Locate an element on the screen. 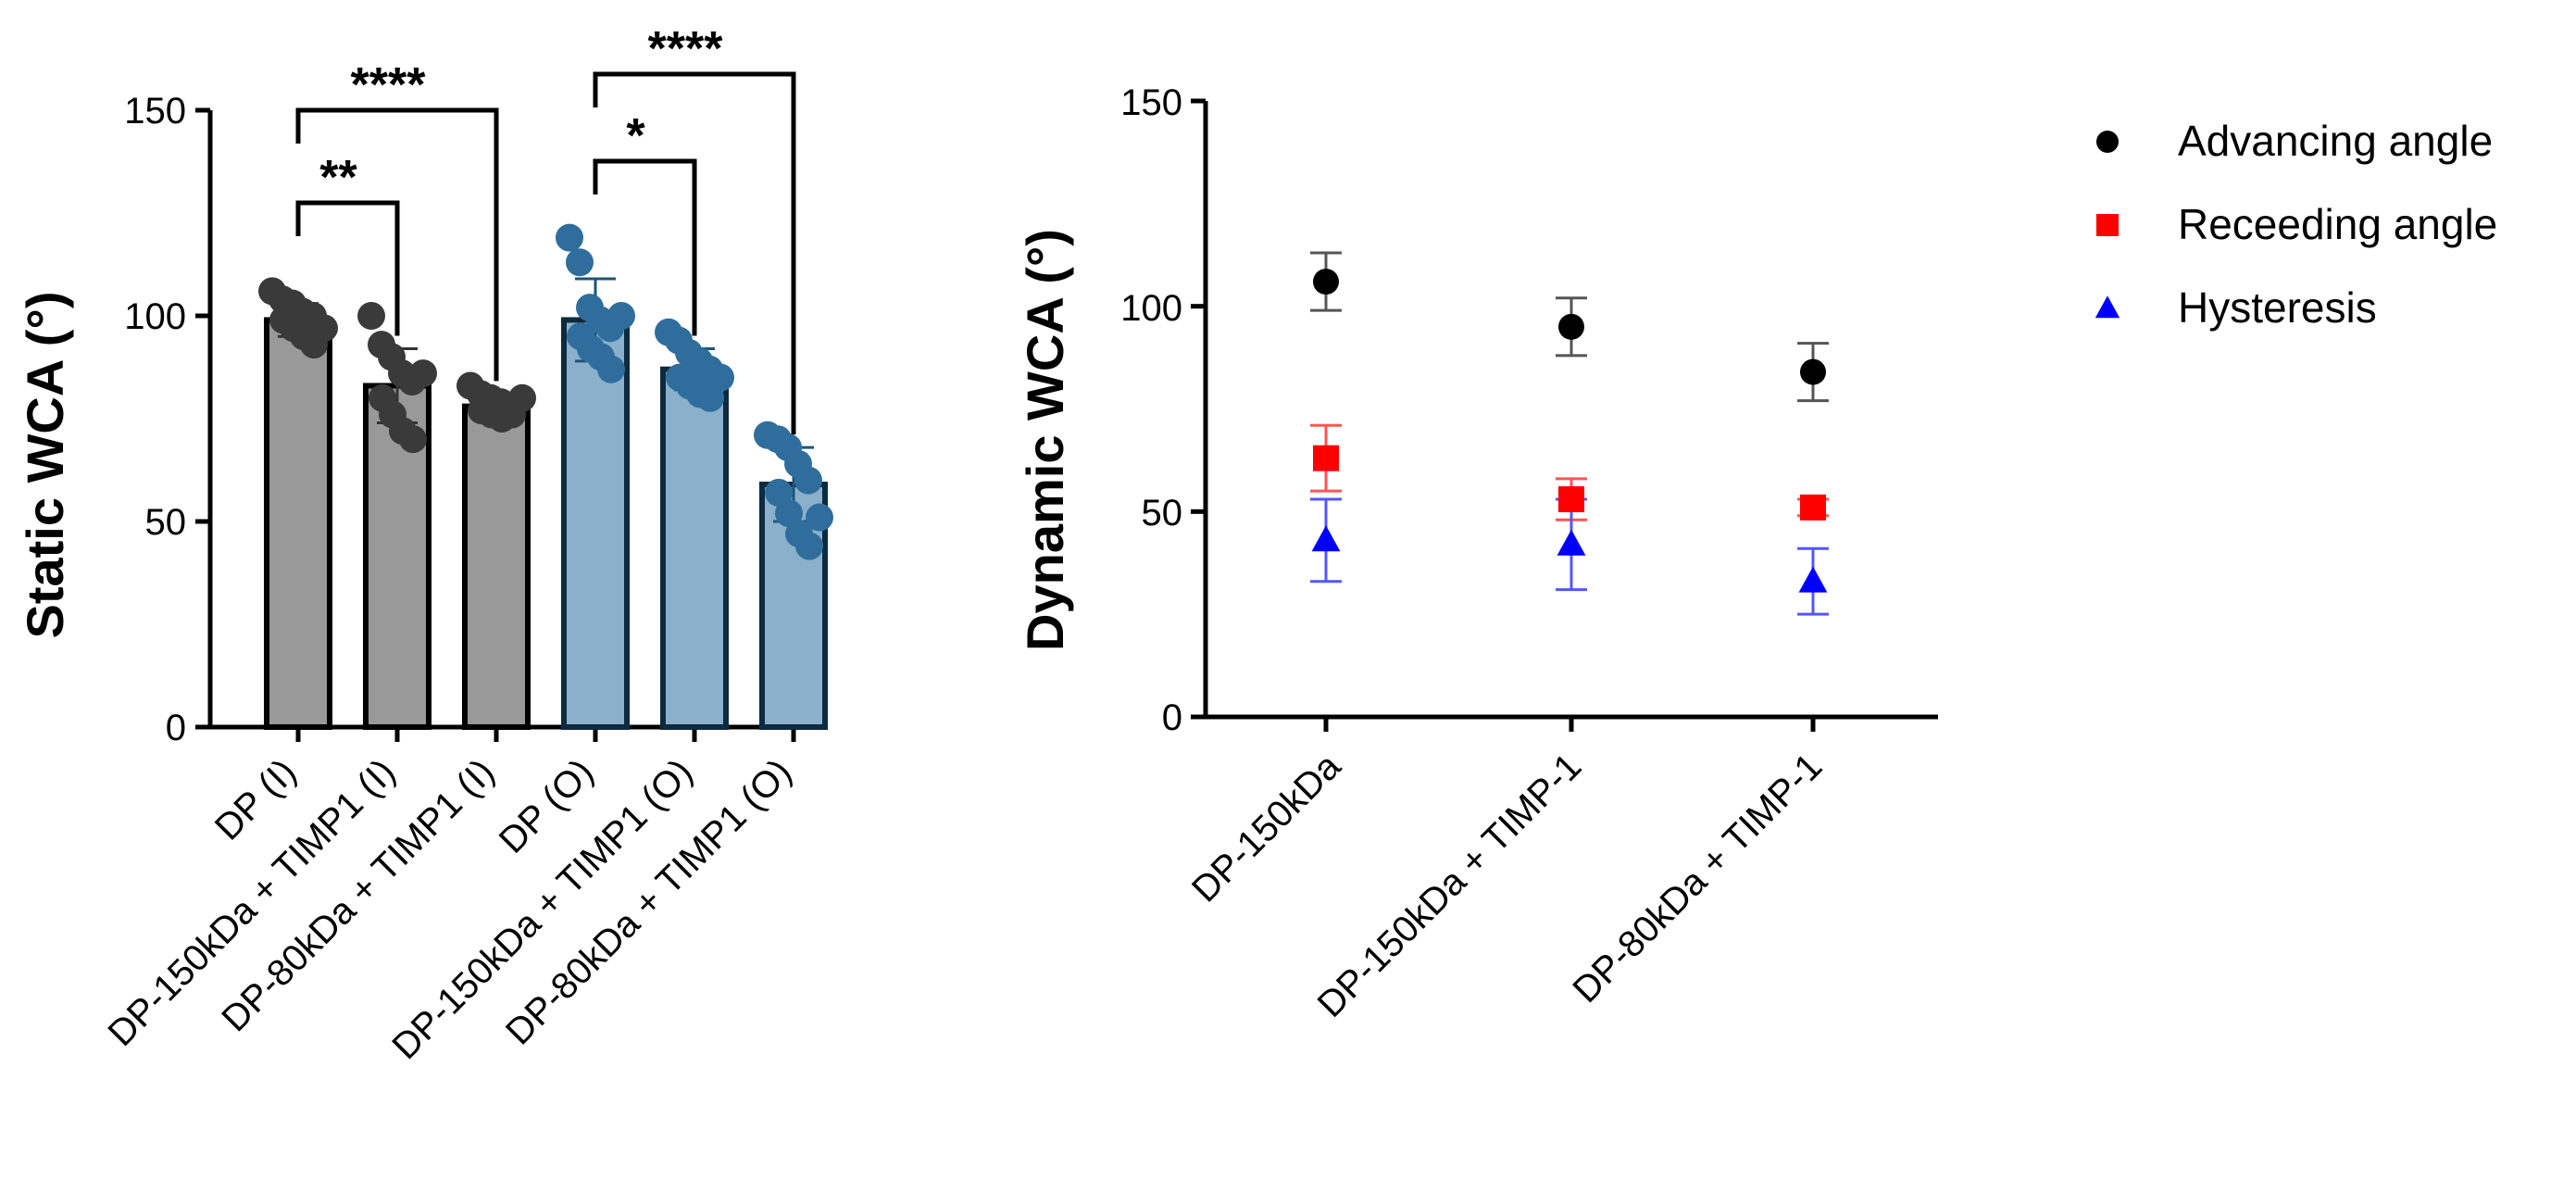 The width and height of the screenshot is (2576, 1180). x-tick-label: DP (I) is located at coordinates (255, 799).